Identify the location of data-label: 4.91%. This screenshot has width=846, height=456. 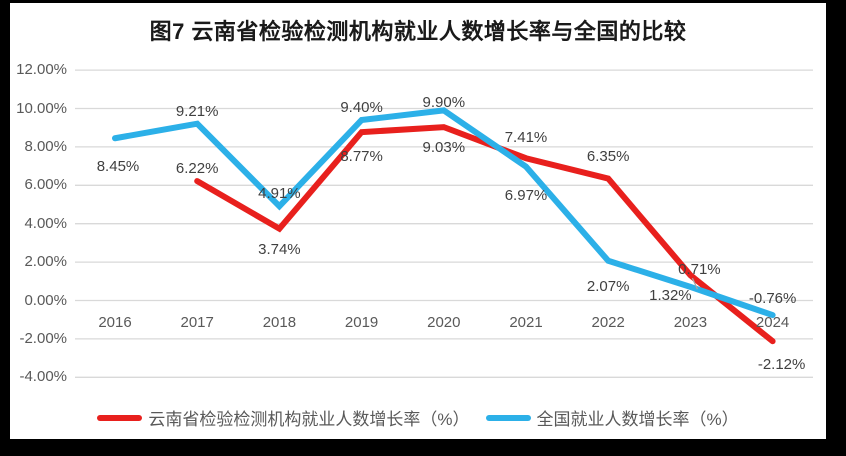
(279, 194).